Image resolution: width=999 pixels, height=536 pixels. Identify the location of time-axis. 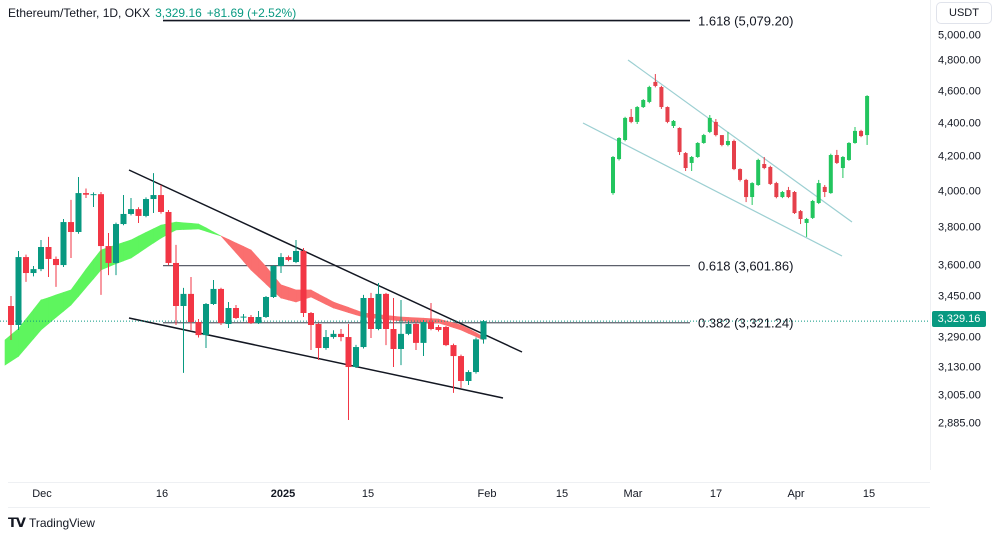
(469, 495).